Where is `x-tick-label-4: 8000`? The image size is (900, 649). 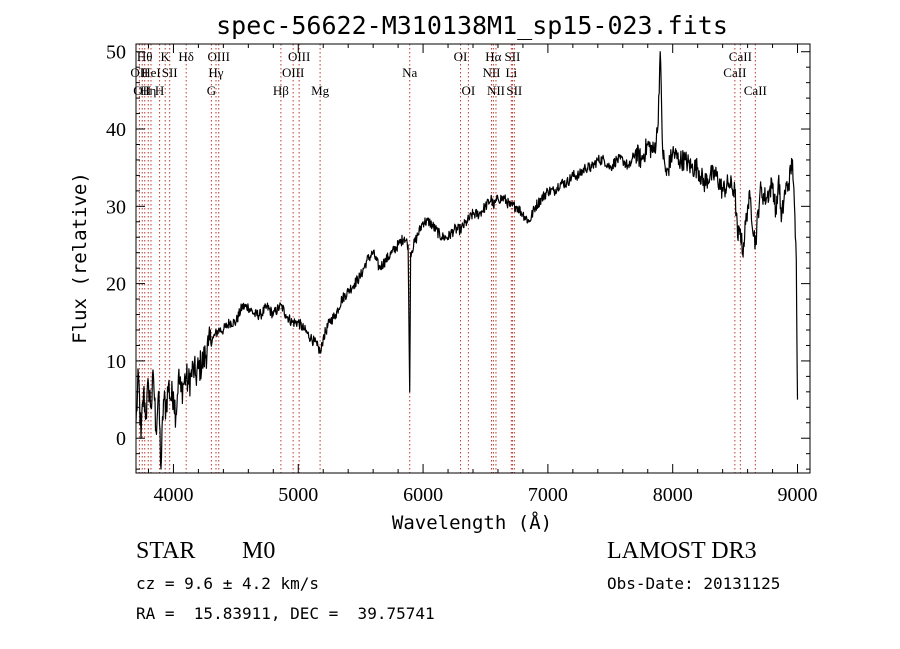 x-tick-label-4: 8000 is located at coordinates (673, 495).